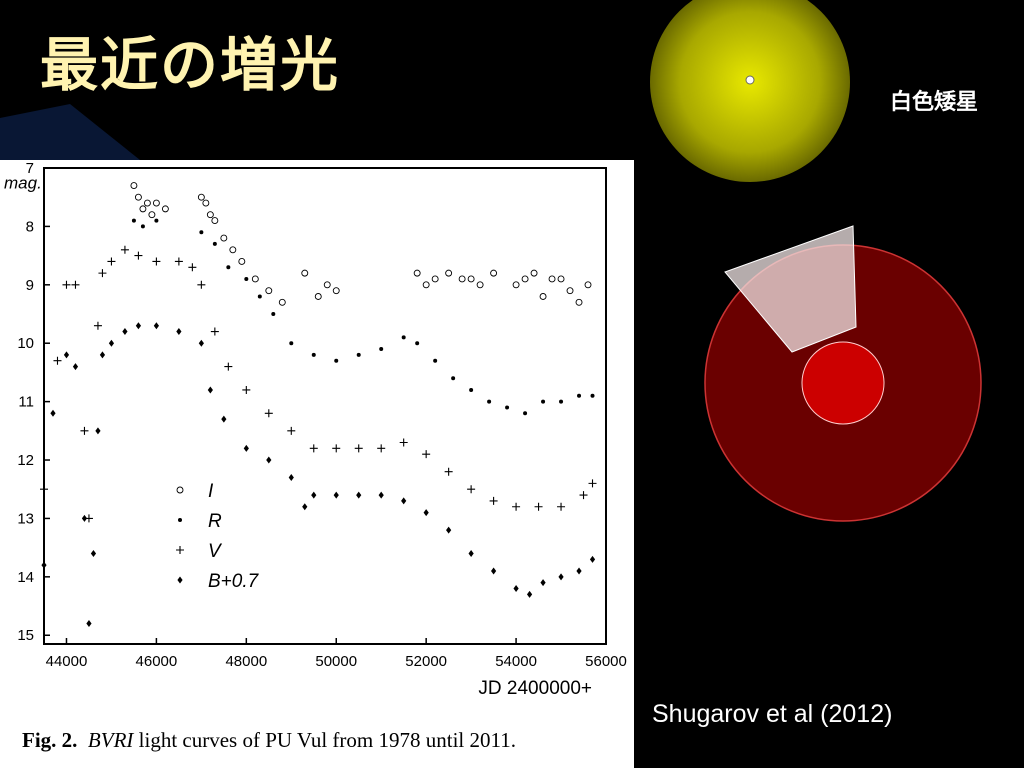 The width and height of the screenshot is (1024, 768). What do you see at coordinates (336, 661) in the screenshot?
I see `x-tick-label: 50000` at bounding box center [336, 661].